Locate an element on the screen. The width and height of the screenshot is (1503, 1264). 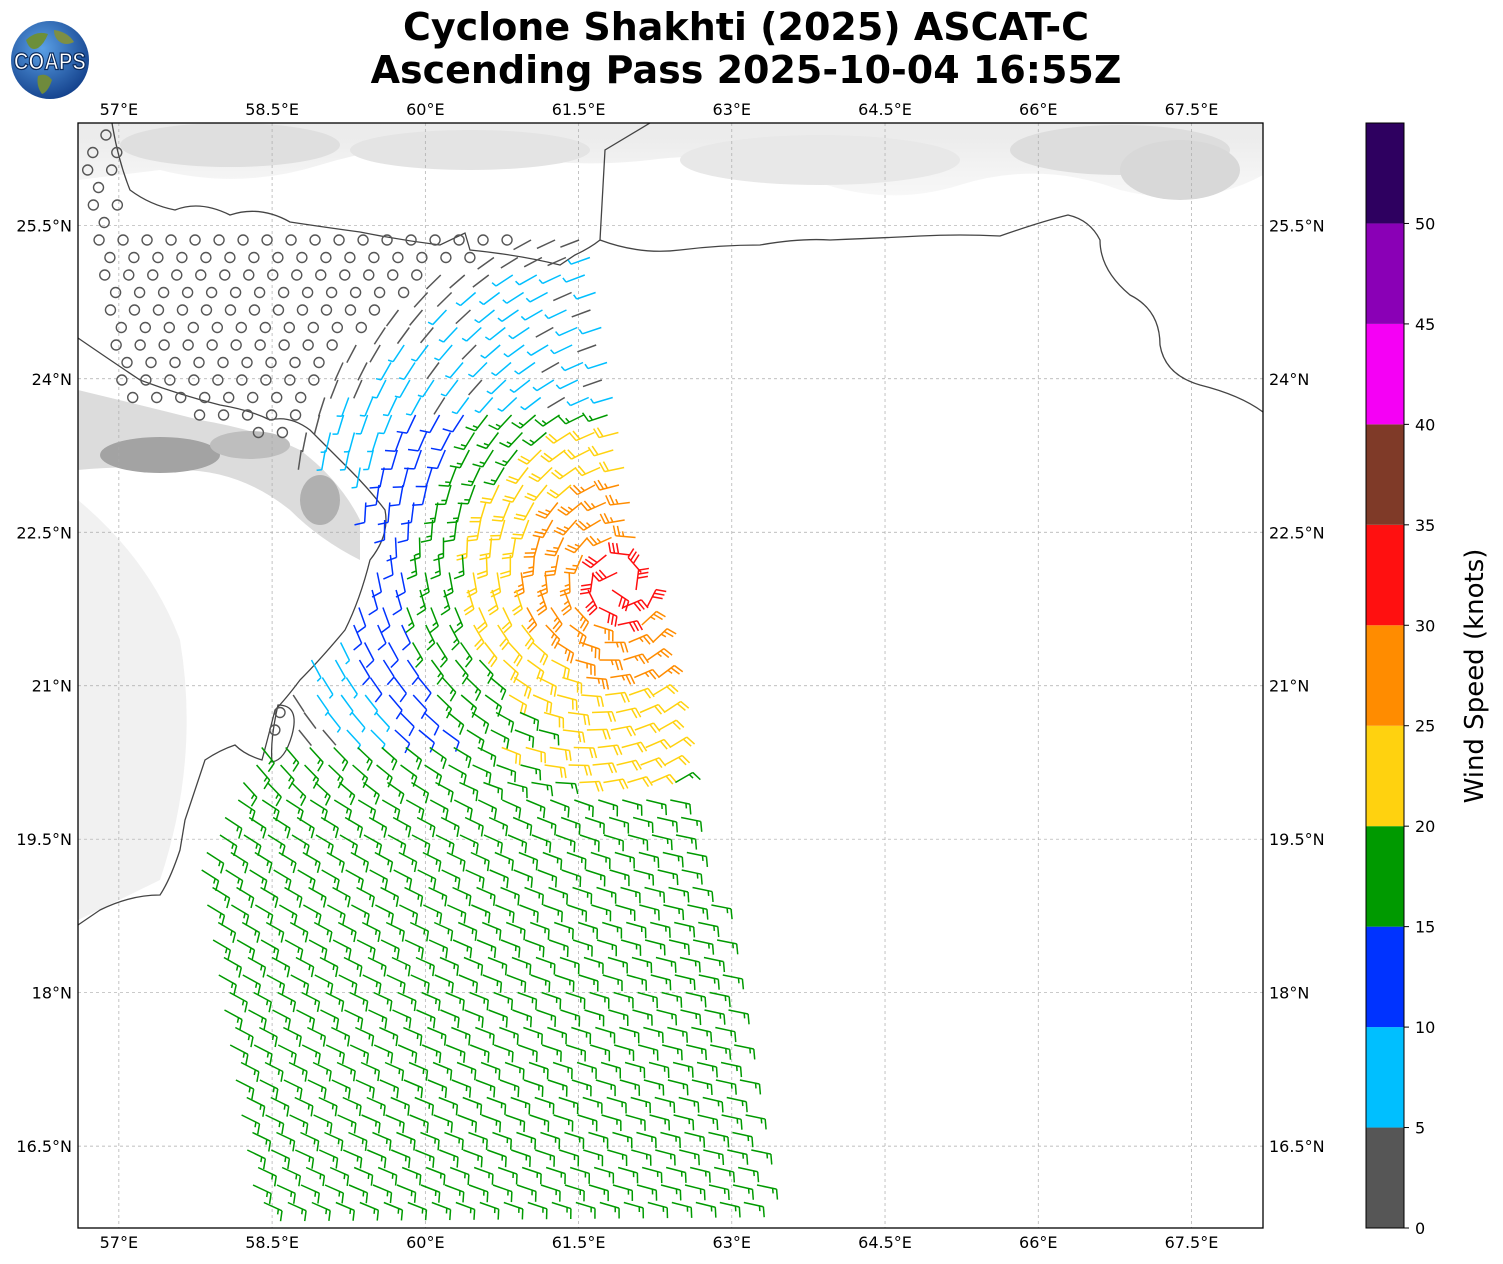
lat-tick-label: 24°N is located at coordinates (1289, 379).